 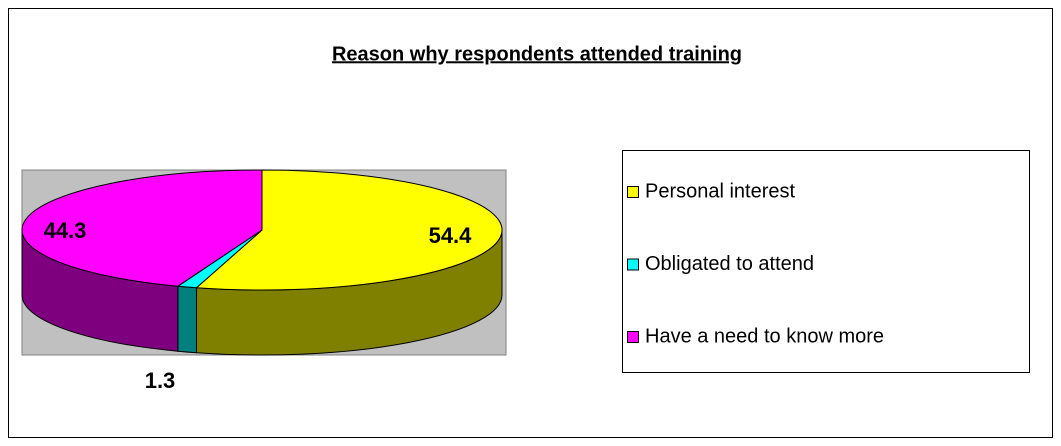 What do you see at coordinates (729, 264) in the screenshot?
I see `legend-label: Obligated to attend` at bounding box center [729, 264].